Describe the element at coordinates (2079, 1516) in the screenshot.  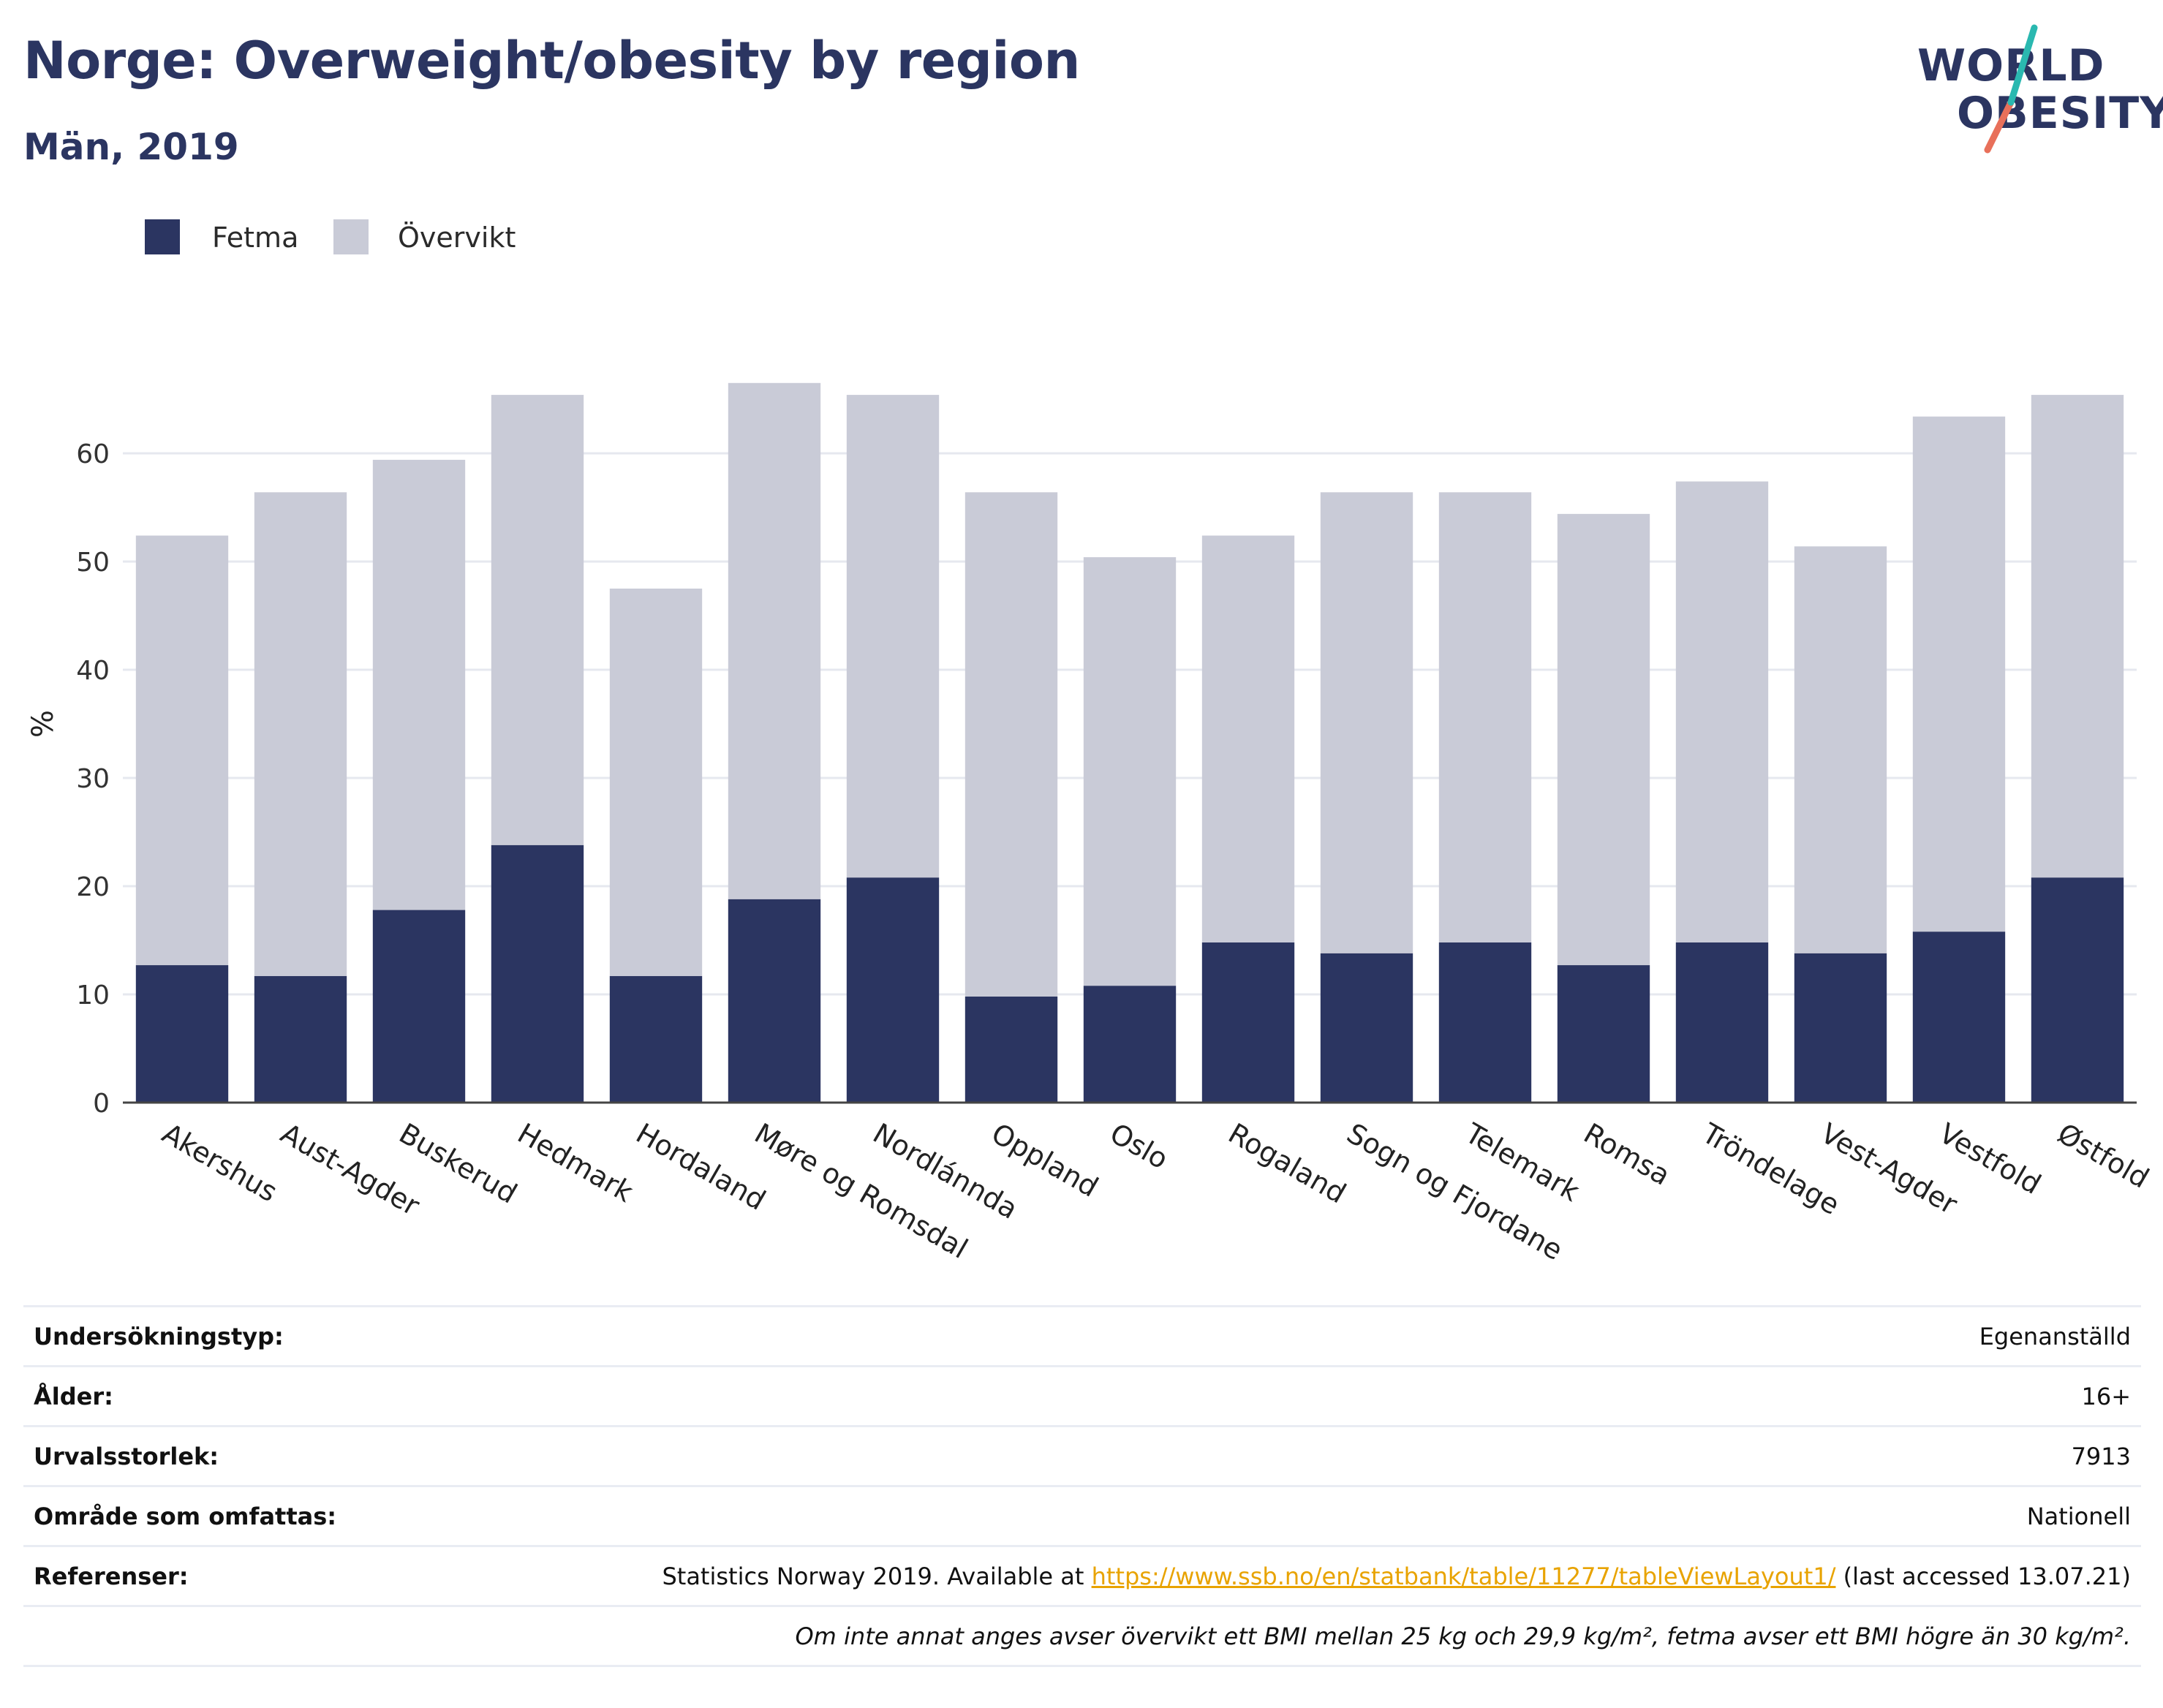
I see `info-value: Nationell` at that location.